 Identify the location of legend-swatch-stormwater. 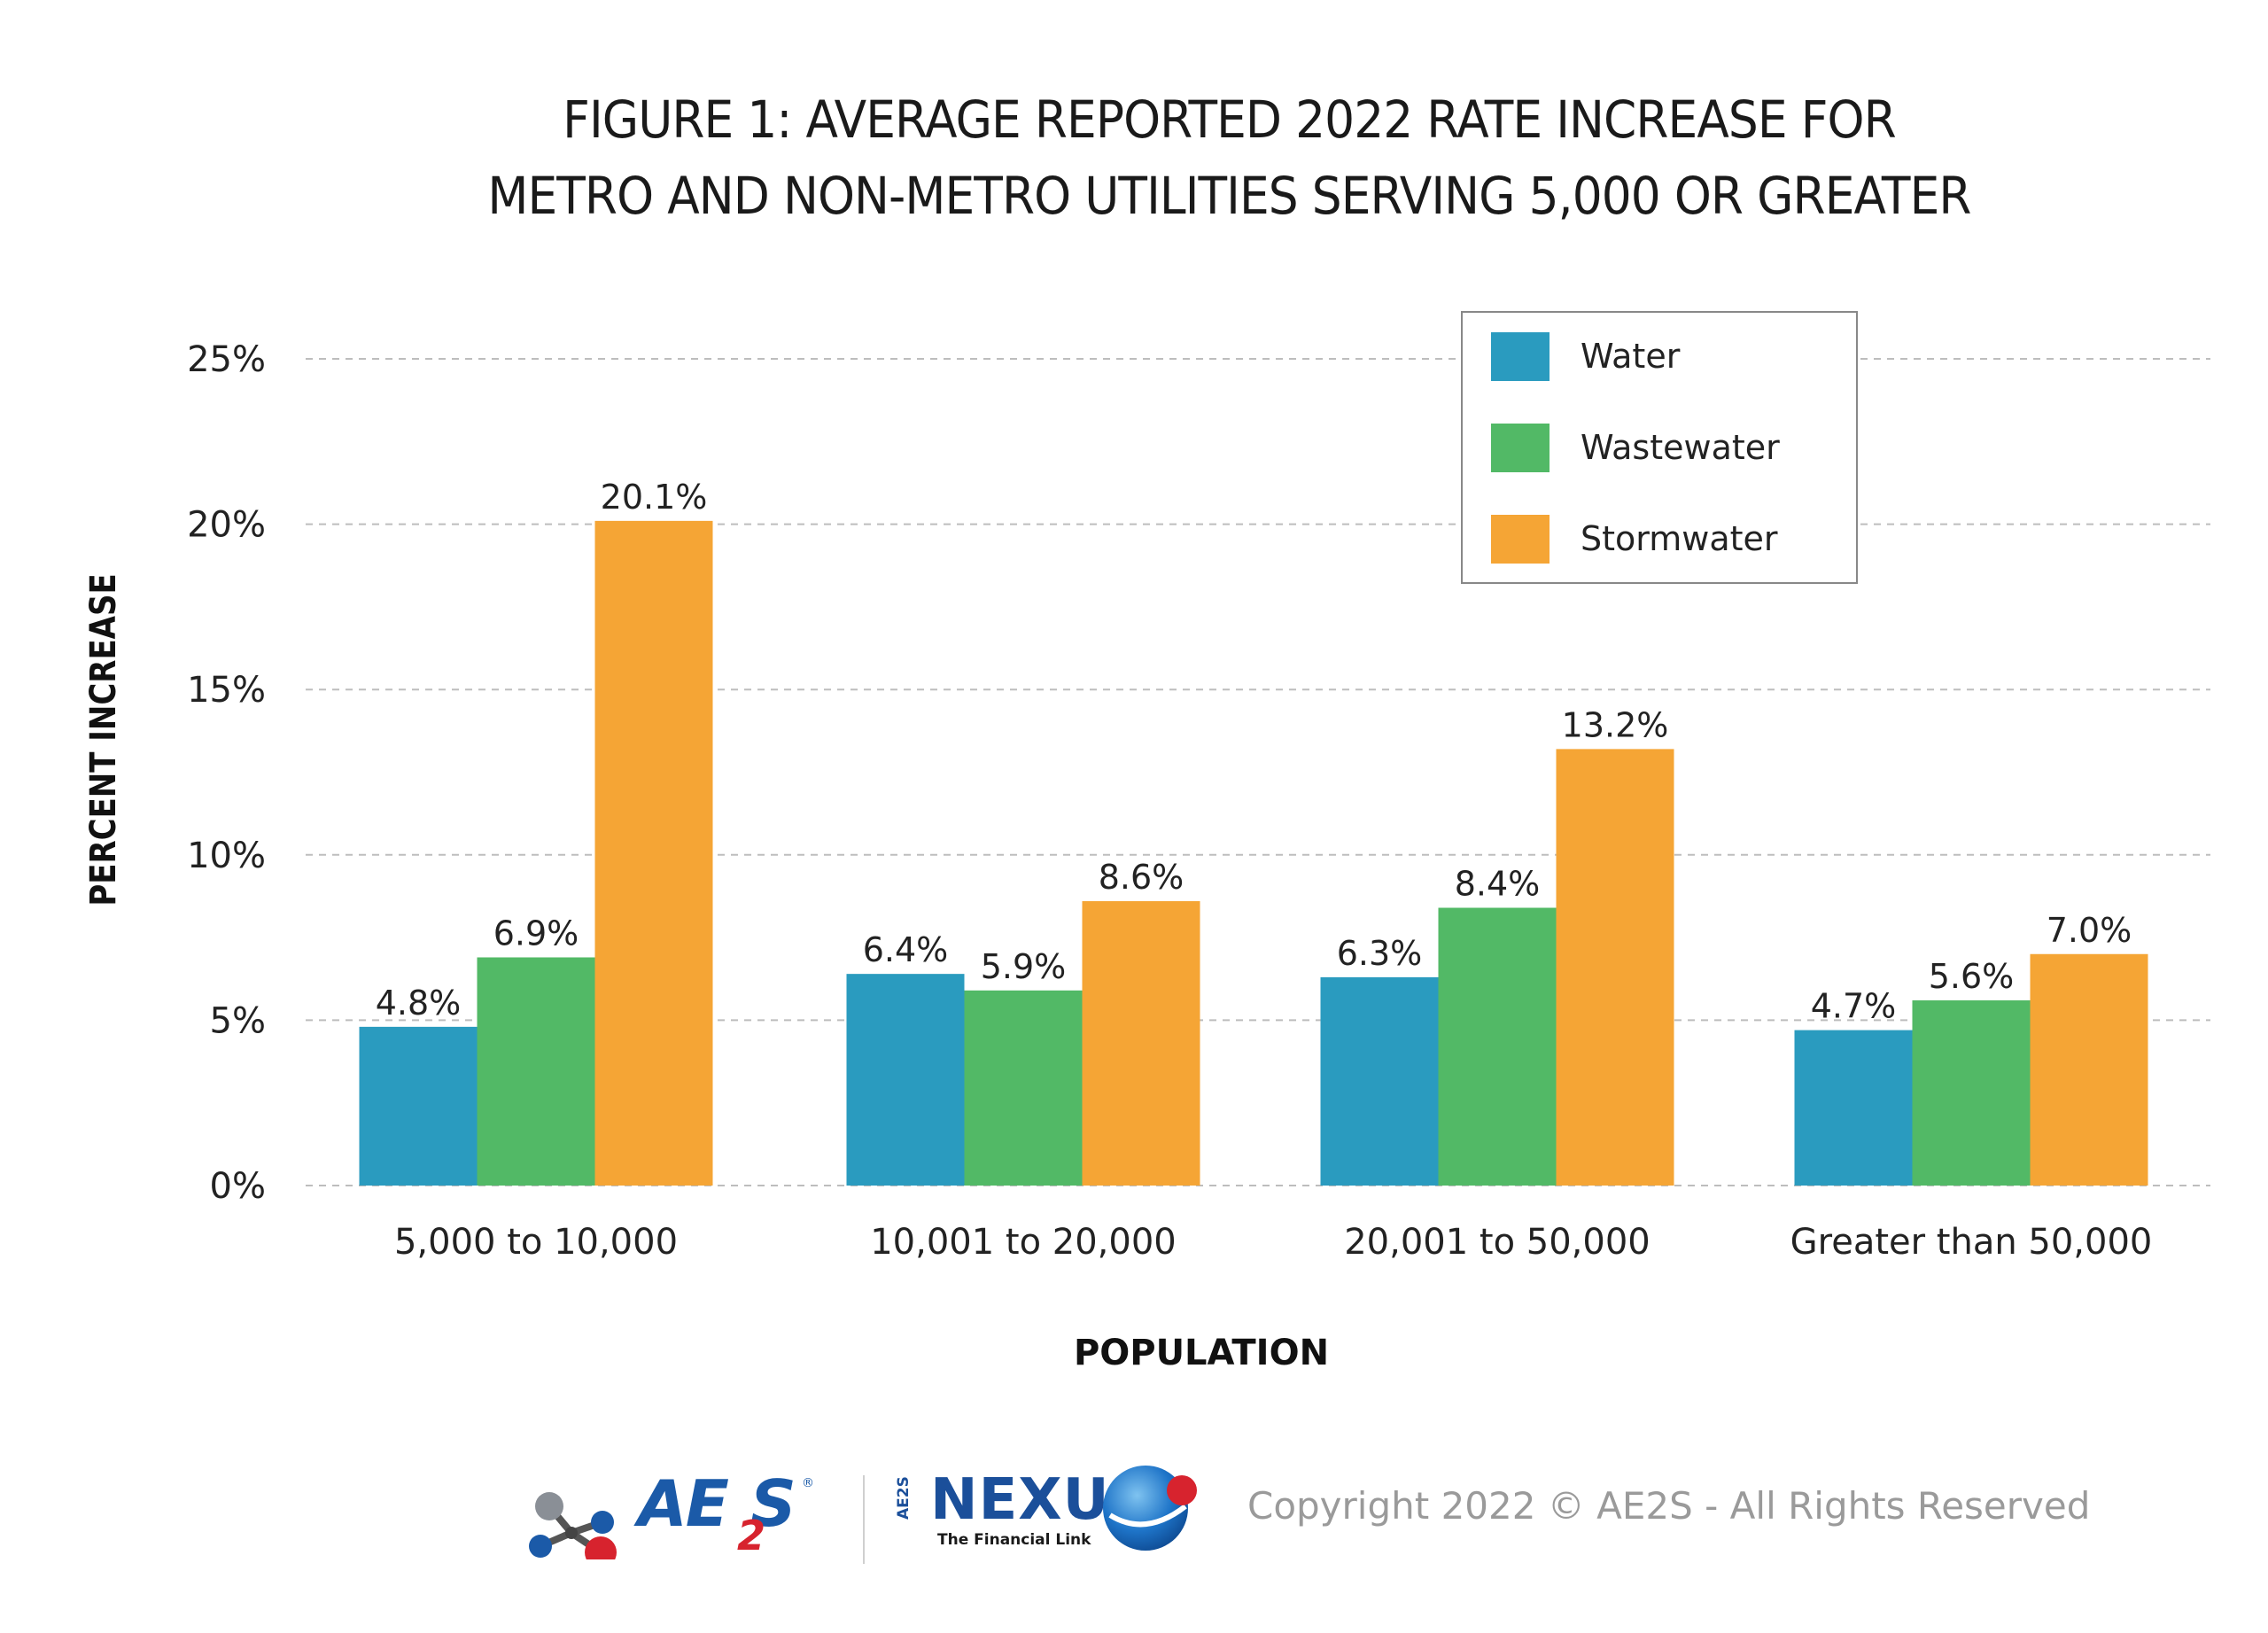
(1520, 539).